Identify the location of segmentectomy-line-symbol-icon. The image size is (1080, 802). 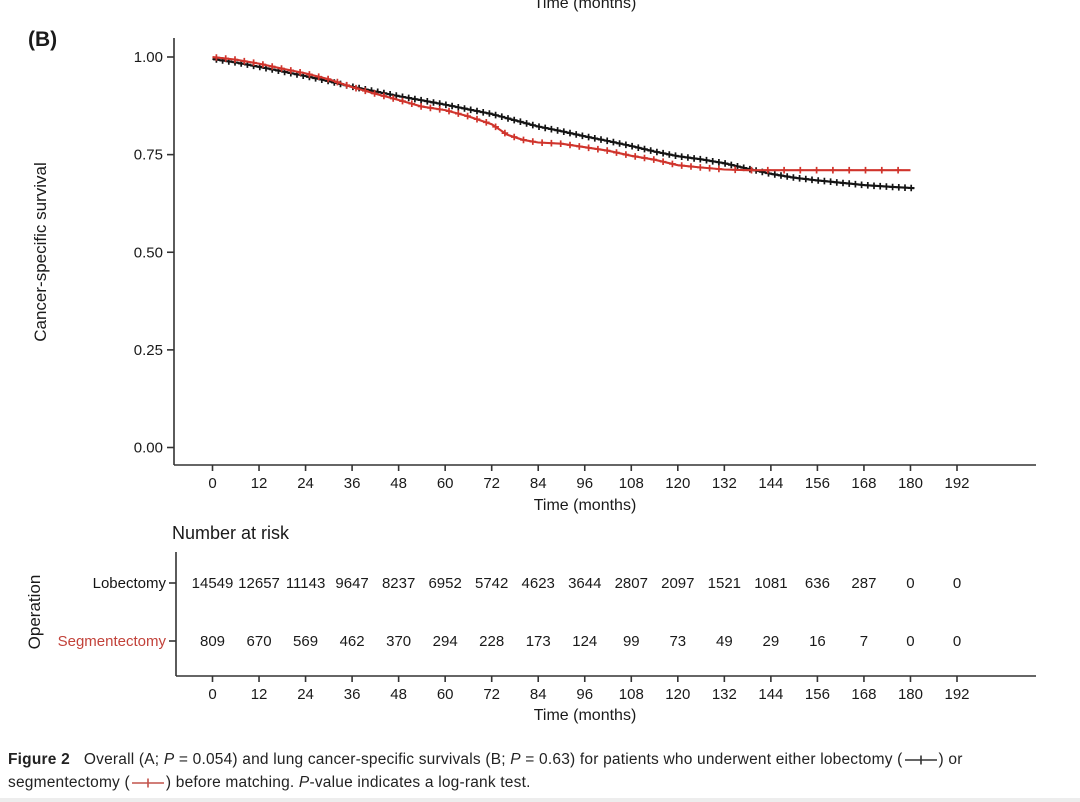
(147, 783).